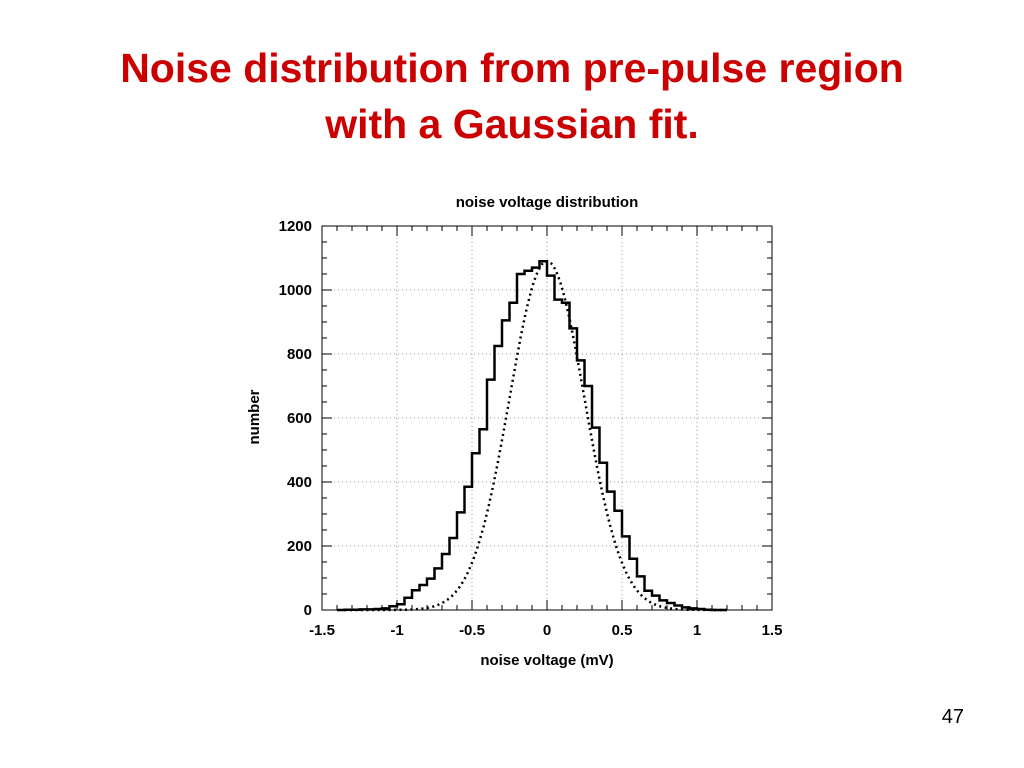  What do you see at coordinates (546, 660) in the screenshot?
I see `x-axis-label: noise voltage (mV)` at bounding box center [546, 660].